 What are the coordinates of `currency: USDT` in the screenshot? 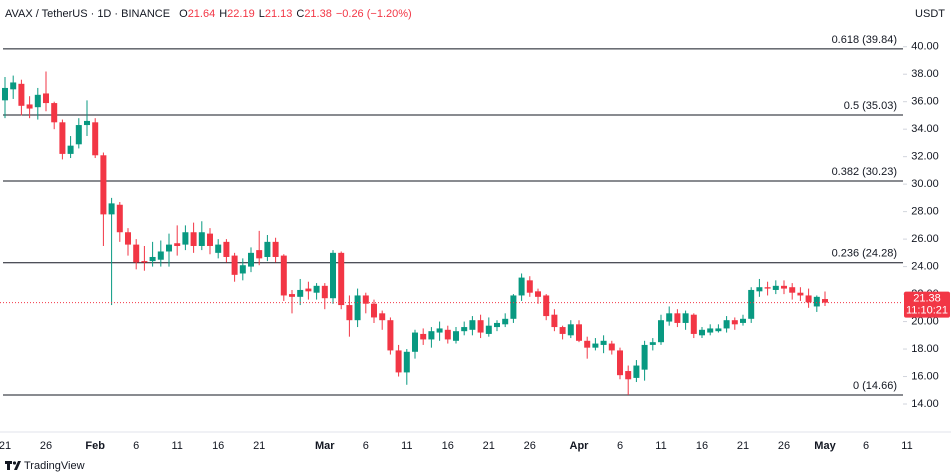 It's located at (930, 14).